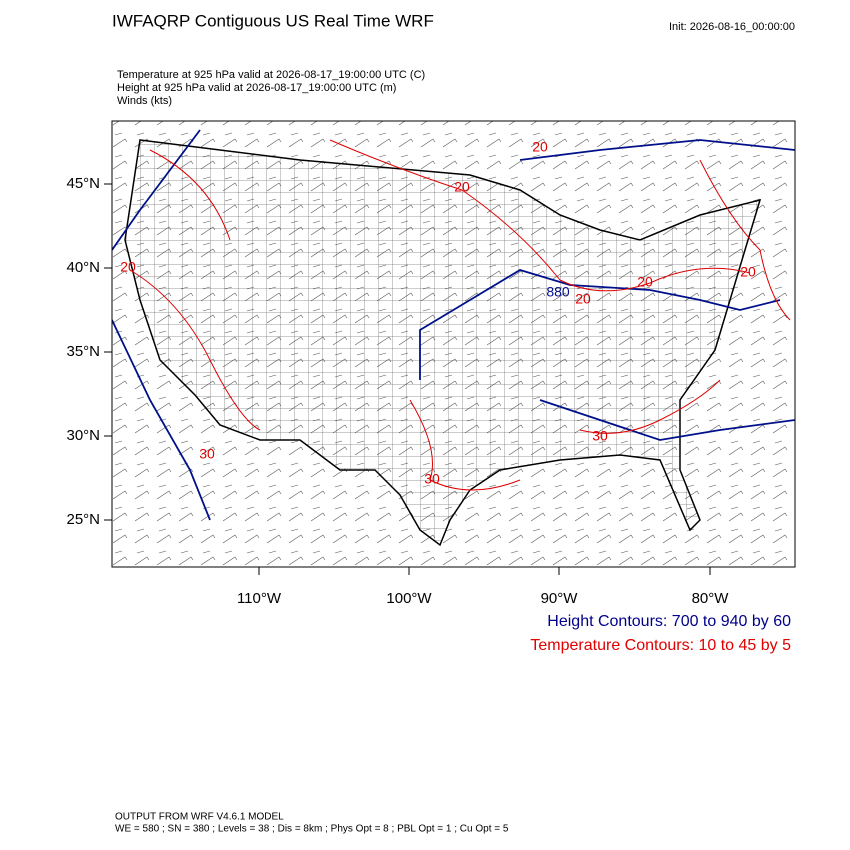  Describe the element at coordinates (558, 292) in the screenshot. I see `contour-label: 880` at that location.